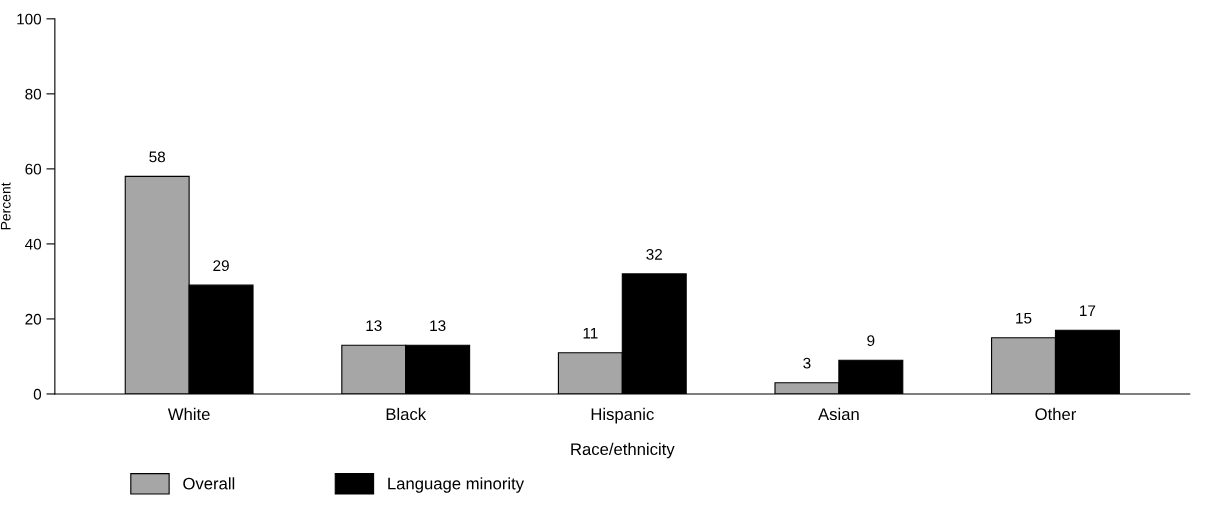 The image size is (1219, 509). Describe the element at coordinates (623, 450) in the screenshot. I see `x-axis-title: Race/ethnicity` at that location.